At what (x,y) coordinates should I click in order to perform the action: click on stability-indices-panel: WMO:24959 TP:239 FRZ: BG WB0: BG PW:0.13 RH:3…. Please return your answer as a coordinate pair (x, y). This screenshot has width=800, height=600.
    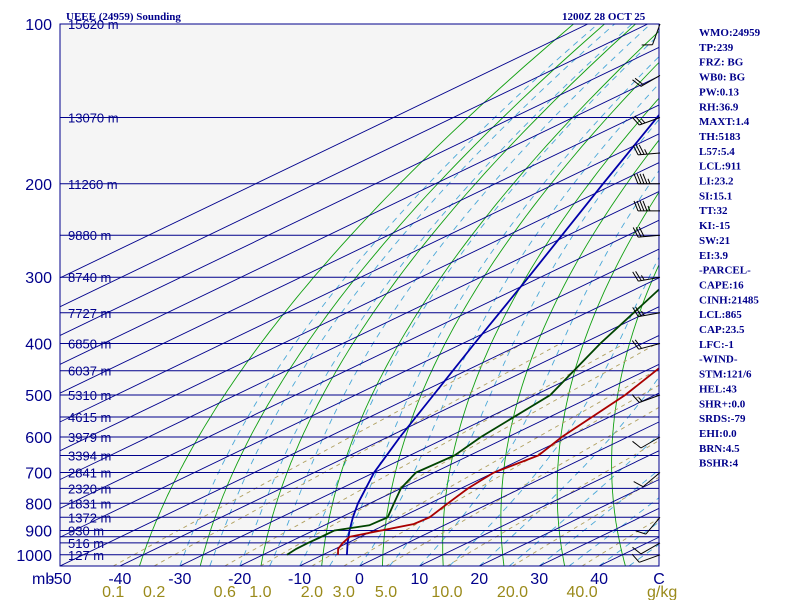
    Looking at the image, I should click on (730, 248).